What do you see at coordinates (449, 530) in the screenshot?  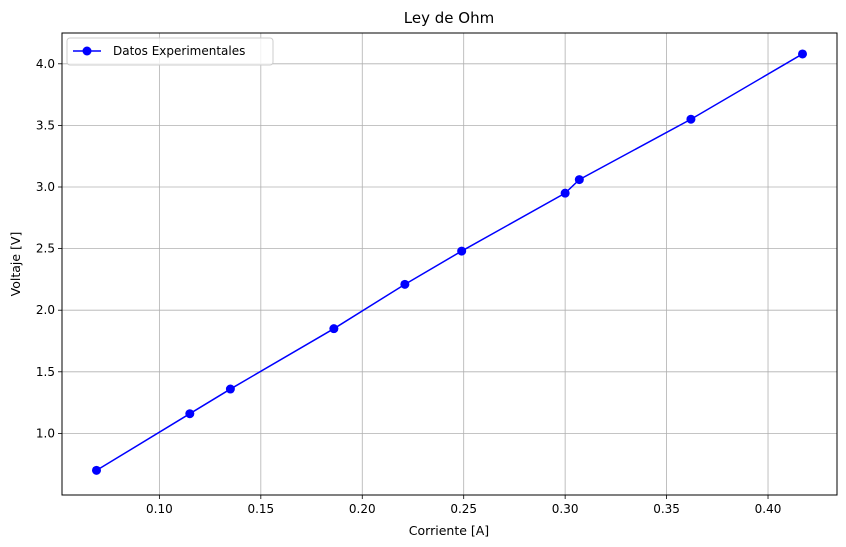 I see `x-axis-label: Corriente [A]` at bounding box center [449, 530].